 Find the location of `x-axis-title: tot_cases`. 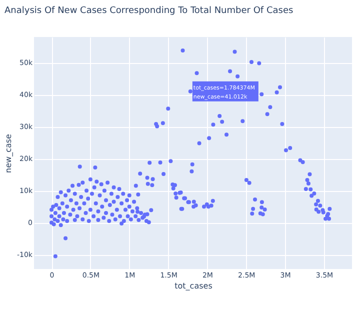

x-axis-title: tot_cases is located at coordinates (193, 286).